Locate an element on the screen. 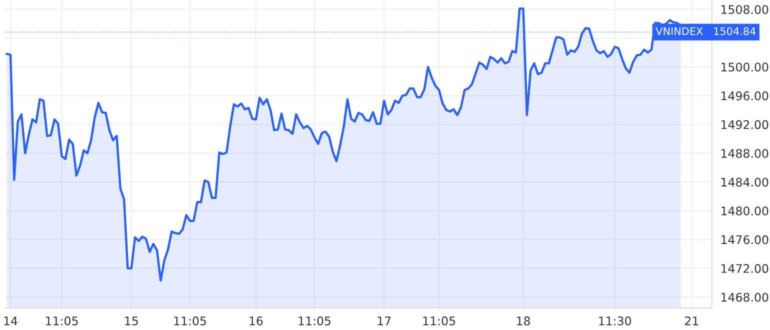 Image resolution: width=770 pixels, height=330 pixels. x-tick-label: 15 is located at coordinates (131, 321).